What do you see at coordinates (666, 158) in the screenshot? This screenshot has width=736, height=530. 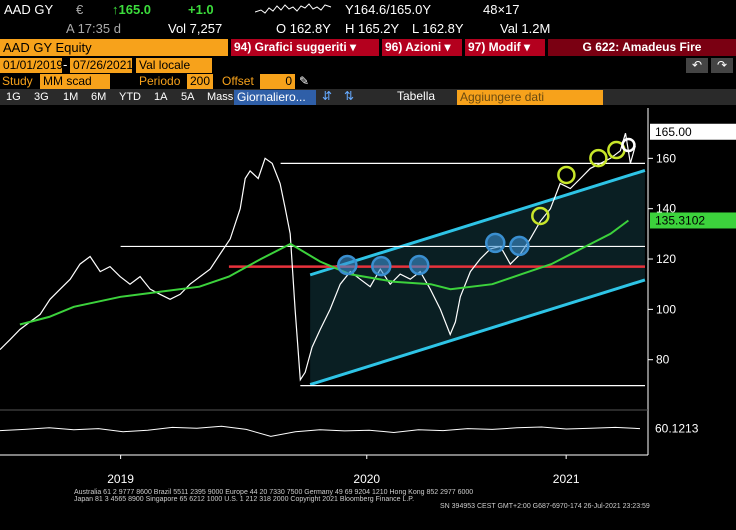 I see `y-tick-label: 160` at bounding box center [666, 158].